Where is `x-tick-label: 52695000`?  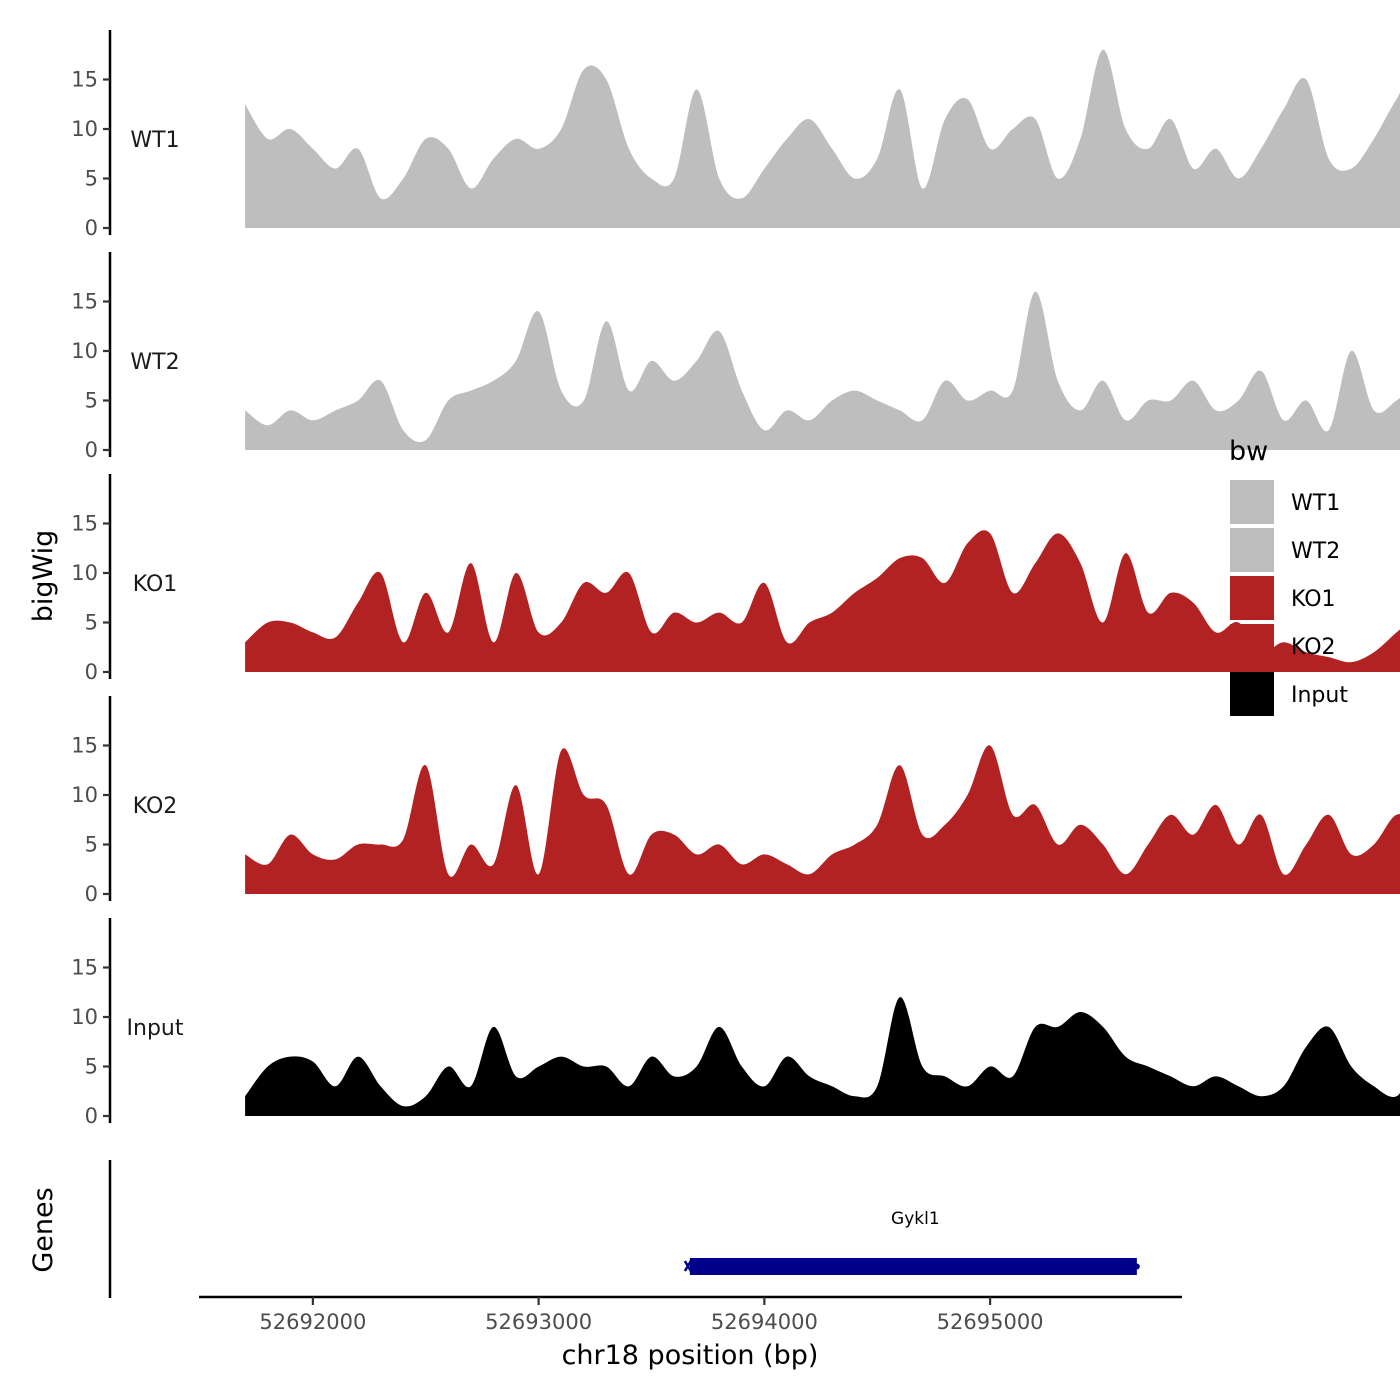
x-tick-label: 52695000 is located at coordinates (990, 1322).